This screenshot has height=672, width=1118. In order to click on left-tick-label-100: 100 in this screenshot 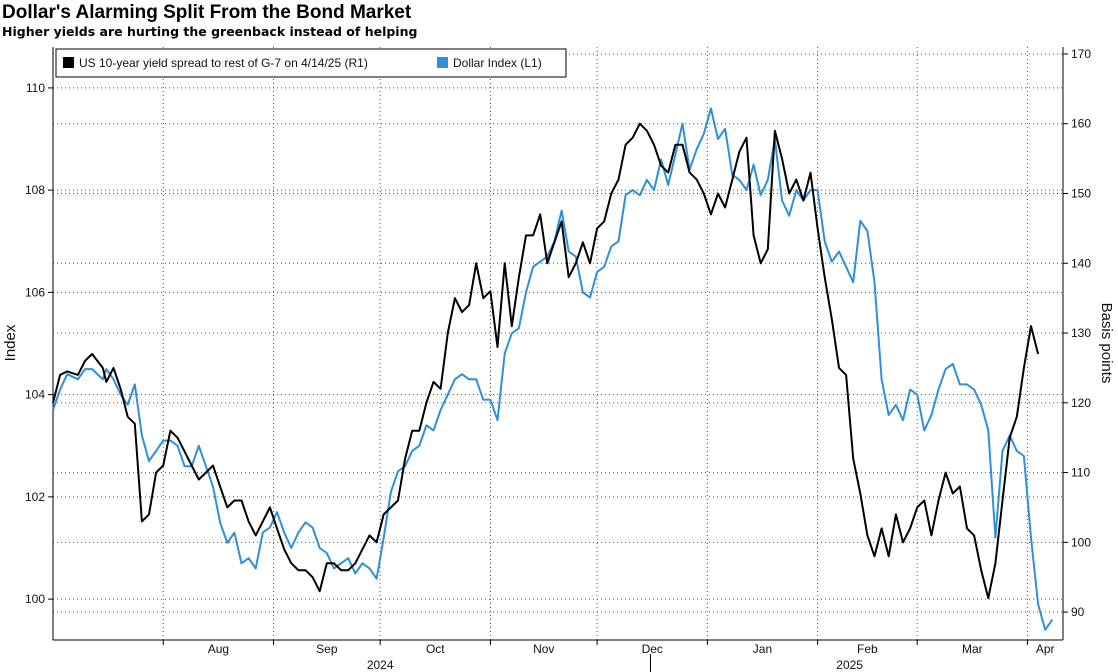, I will do `click(35, 599)`.